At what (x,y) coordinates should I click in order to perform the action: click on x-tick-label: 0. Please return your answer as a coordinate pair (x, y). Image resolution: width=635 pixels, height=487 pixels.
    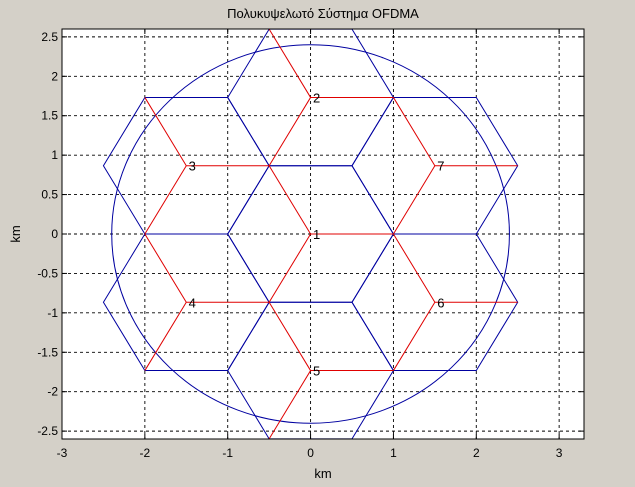
    Looking at the image, I should click on (310, 453).